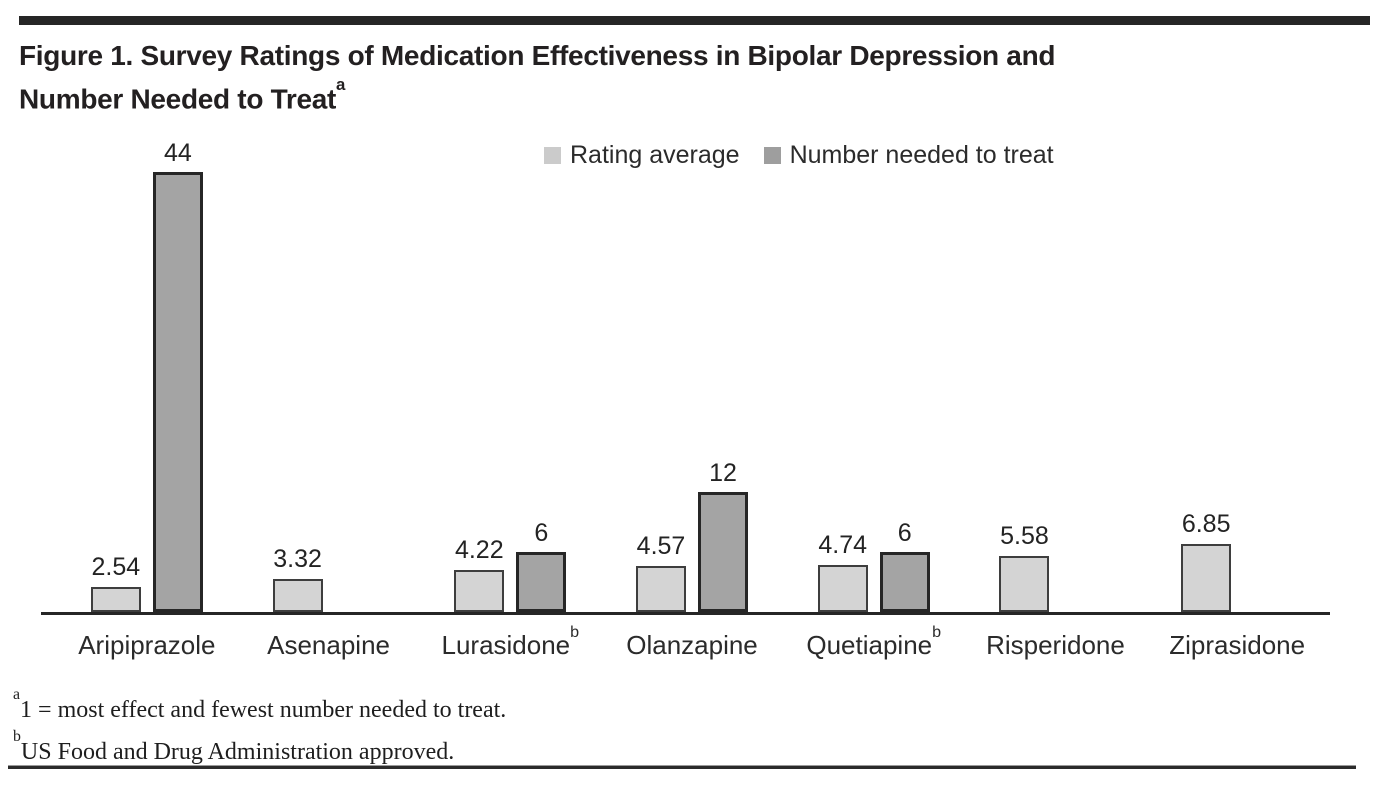 The height and width of the screenshot is (787, 1387). I want to click on bar-value-label-aripiprazole-rating: 2.54, so click(116, 566).